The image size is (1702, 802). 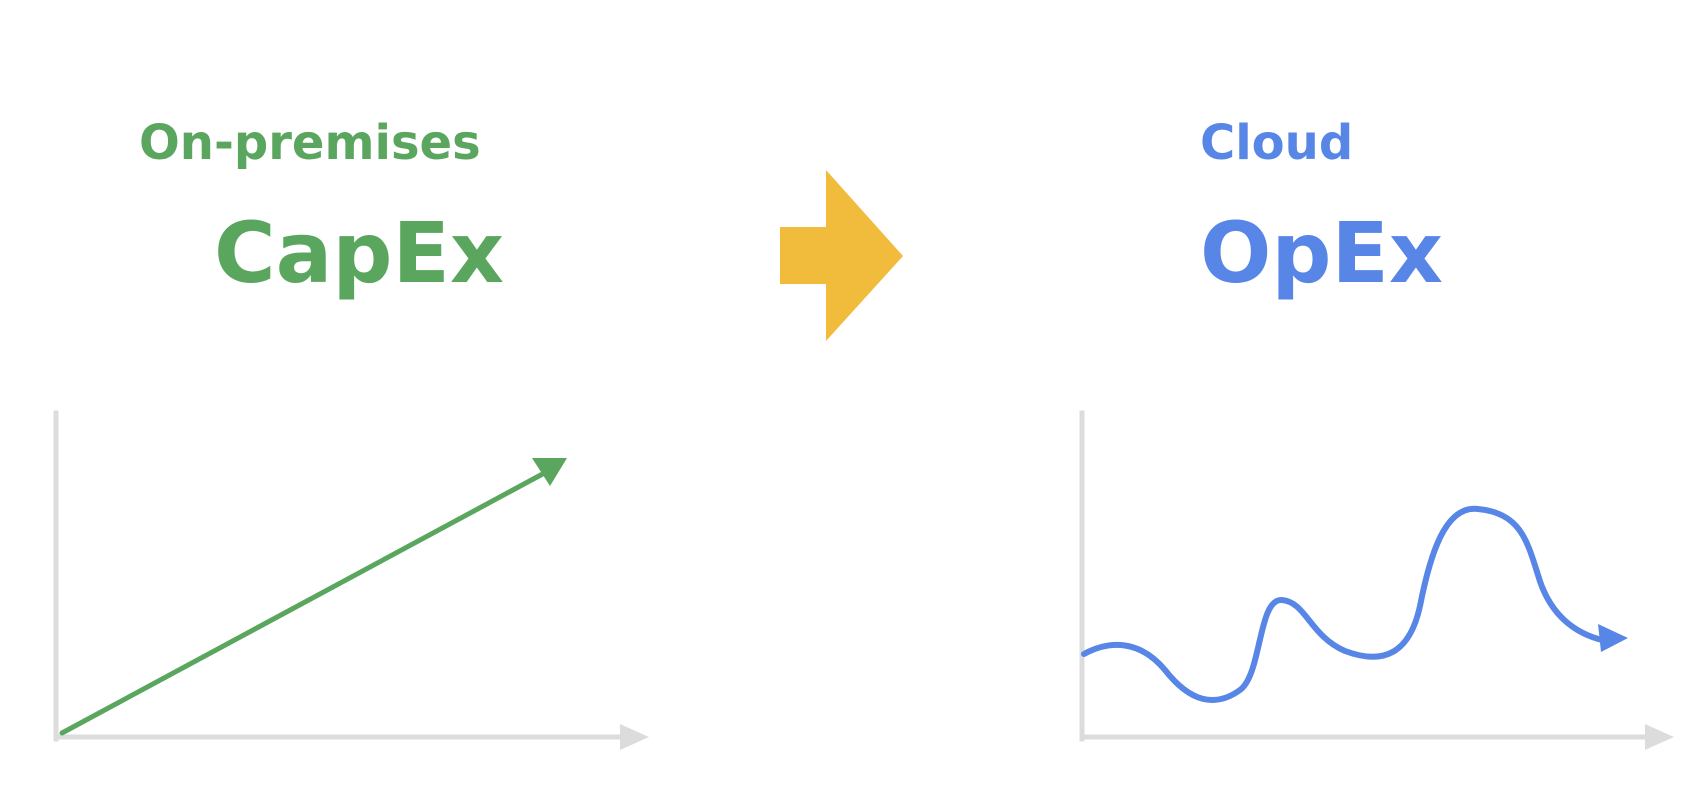 I want to click on cloud-label: Cloud, so click(x=1277, y=143).